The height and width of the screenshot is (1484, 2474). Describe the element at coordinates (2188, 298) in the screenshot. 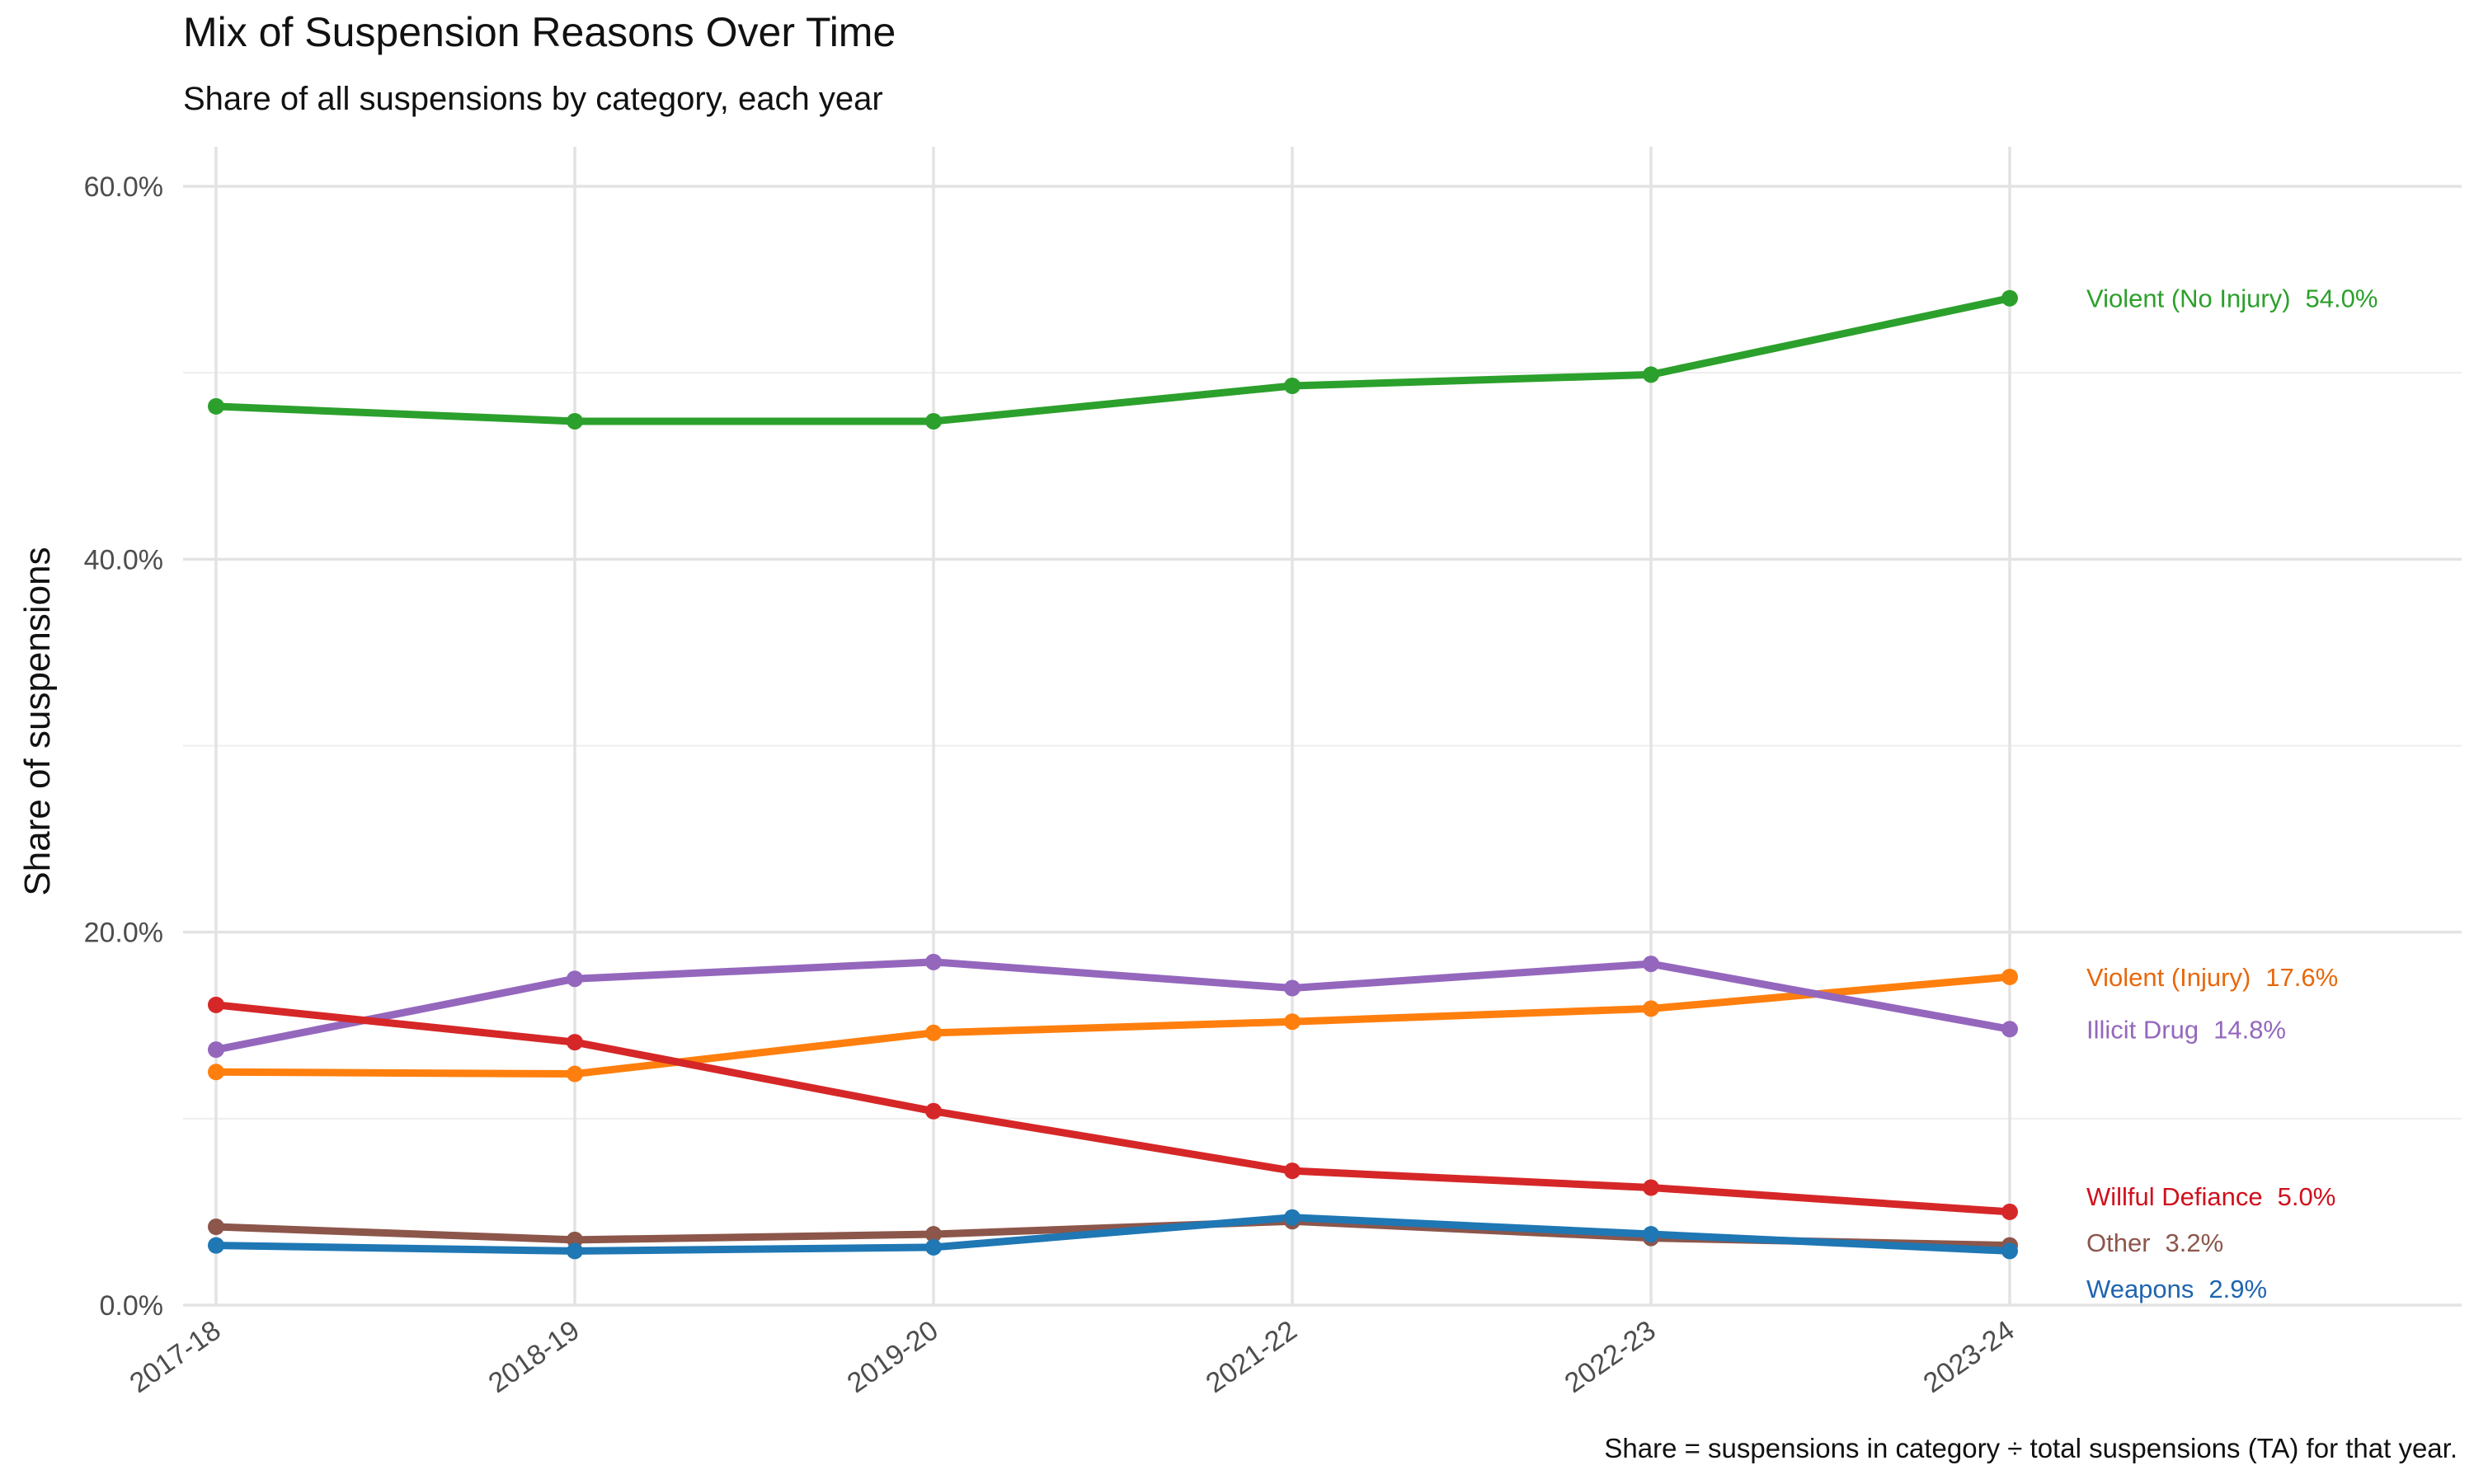

I see `series-name: Violent (No Injury)` at that location.